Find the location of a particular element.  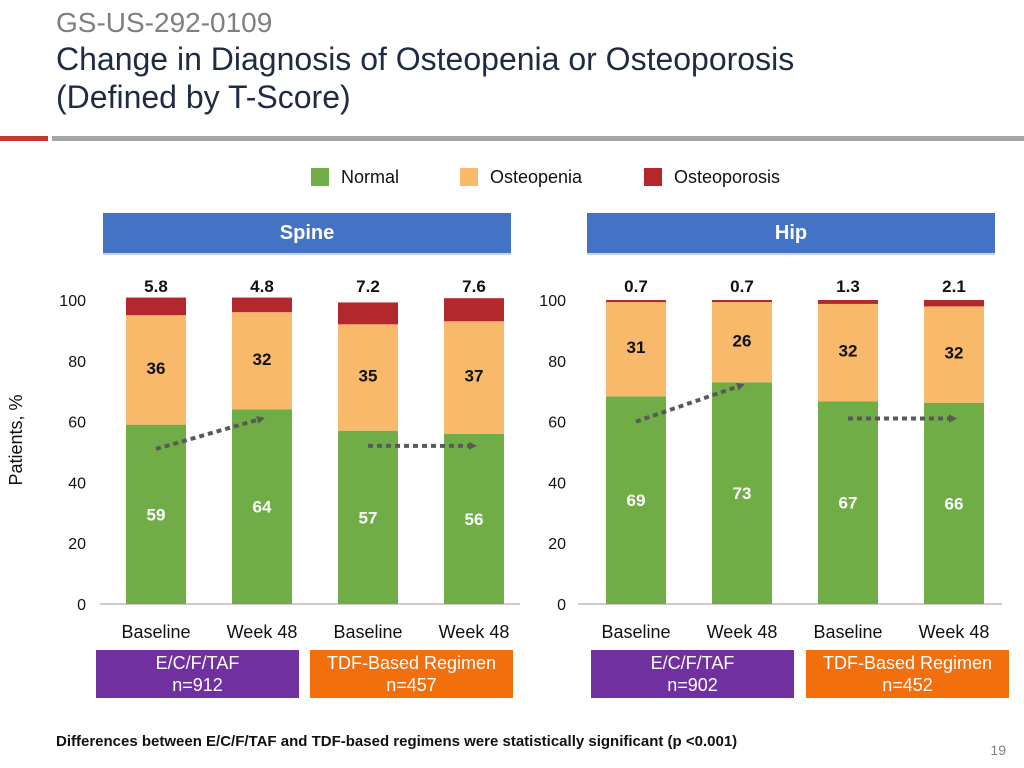

legend-item-osteoporosis: Osteoporosis is located at coordinates (712, 177).